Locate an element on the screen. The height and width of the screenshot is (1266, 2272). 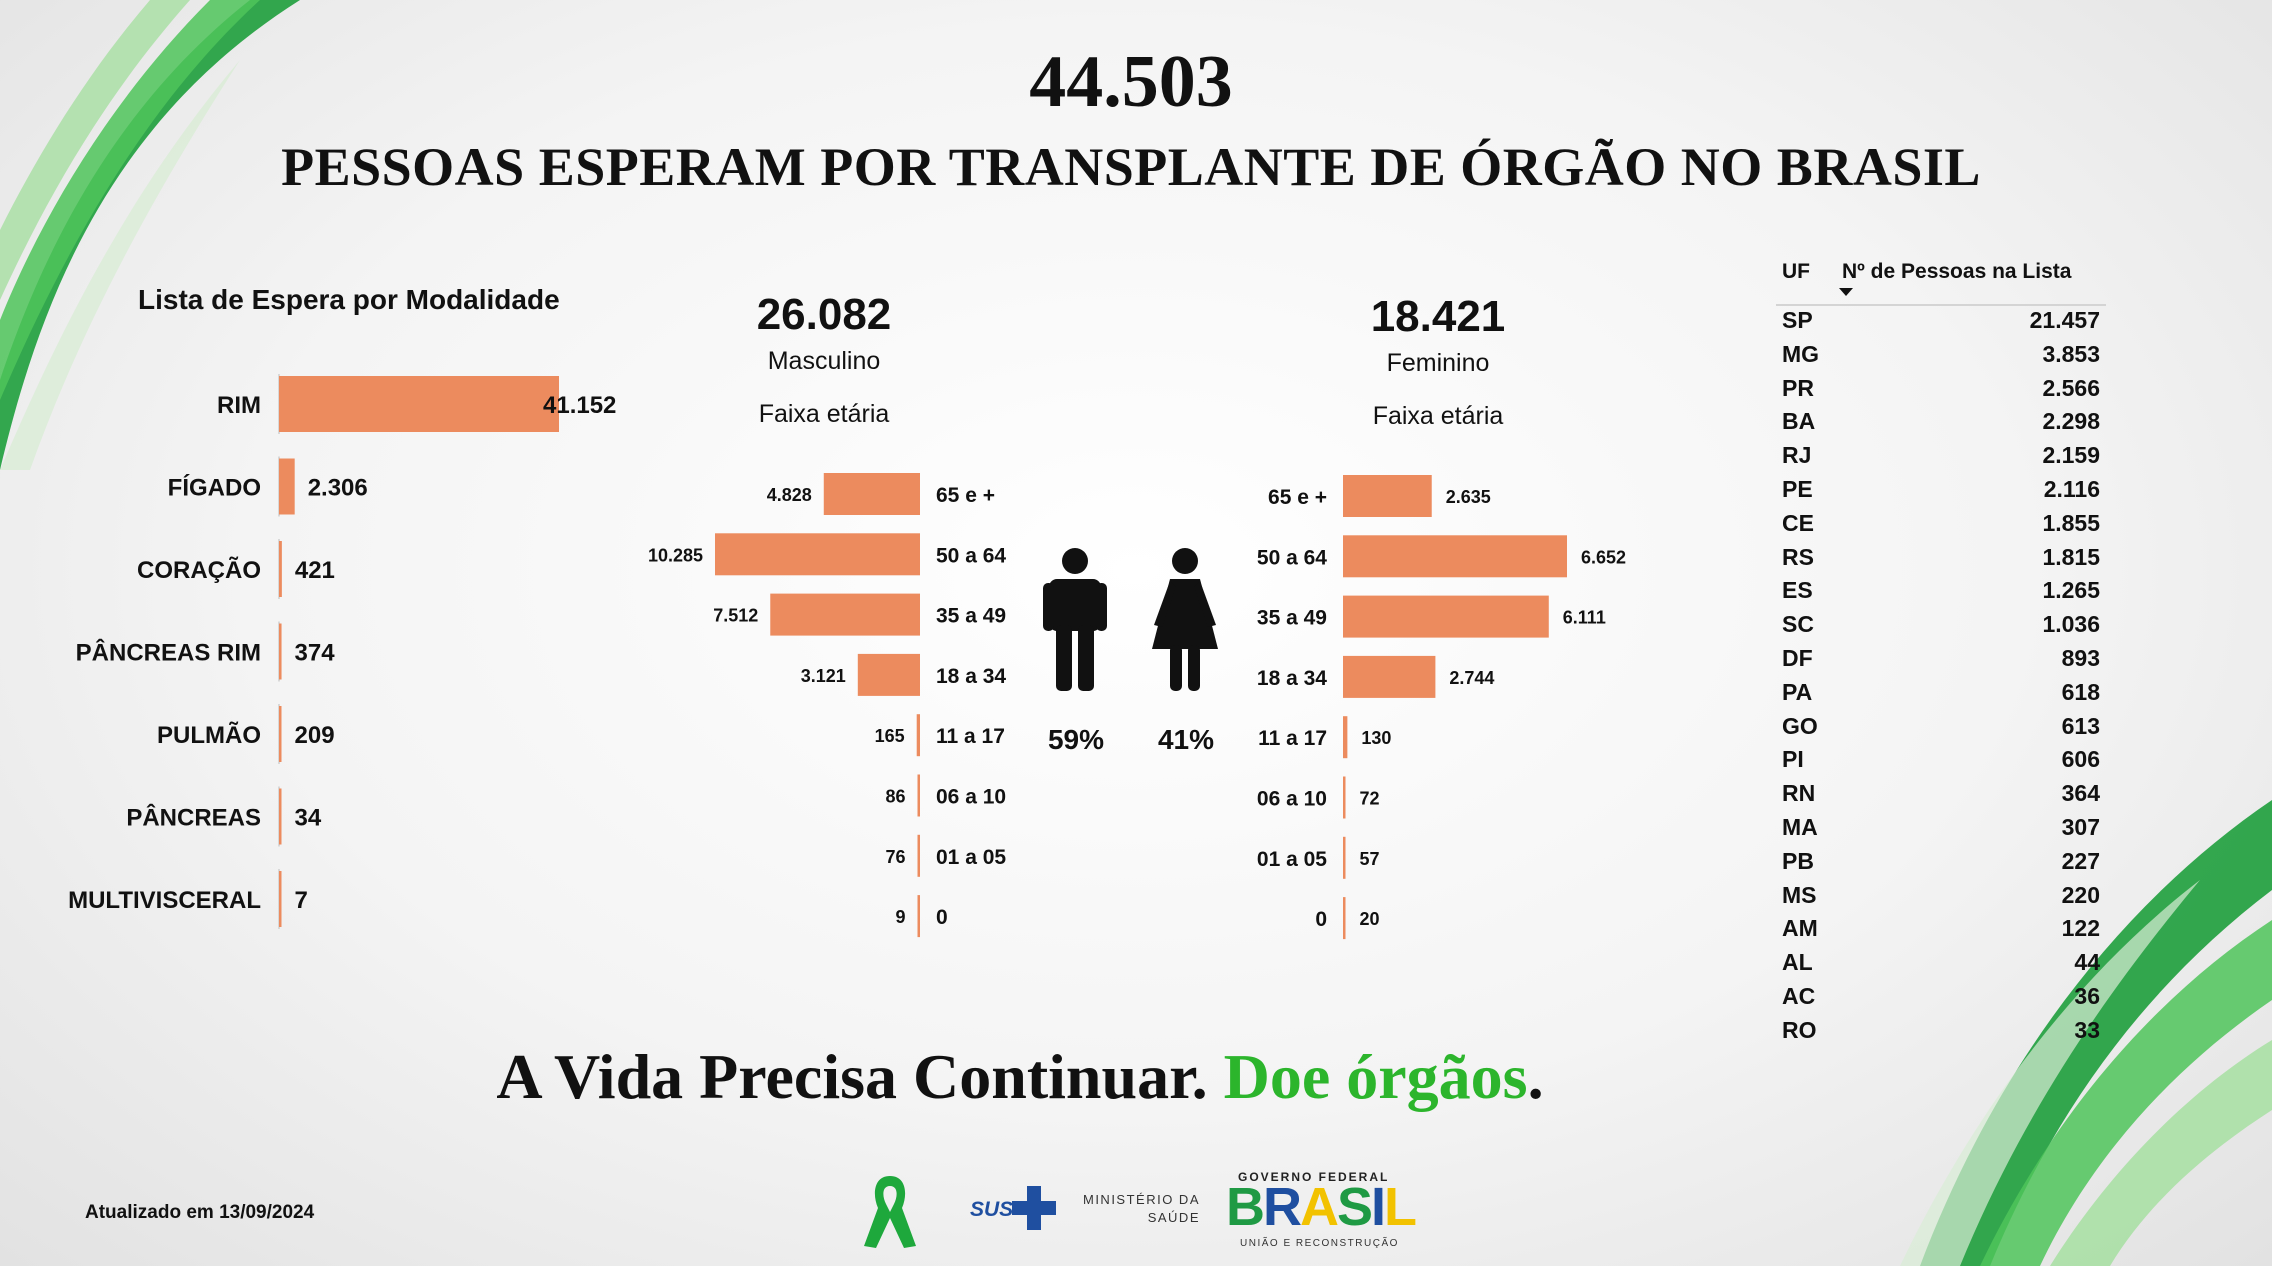
uf-table-row-count: 227 is located at coordinates (2080, 860).